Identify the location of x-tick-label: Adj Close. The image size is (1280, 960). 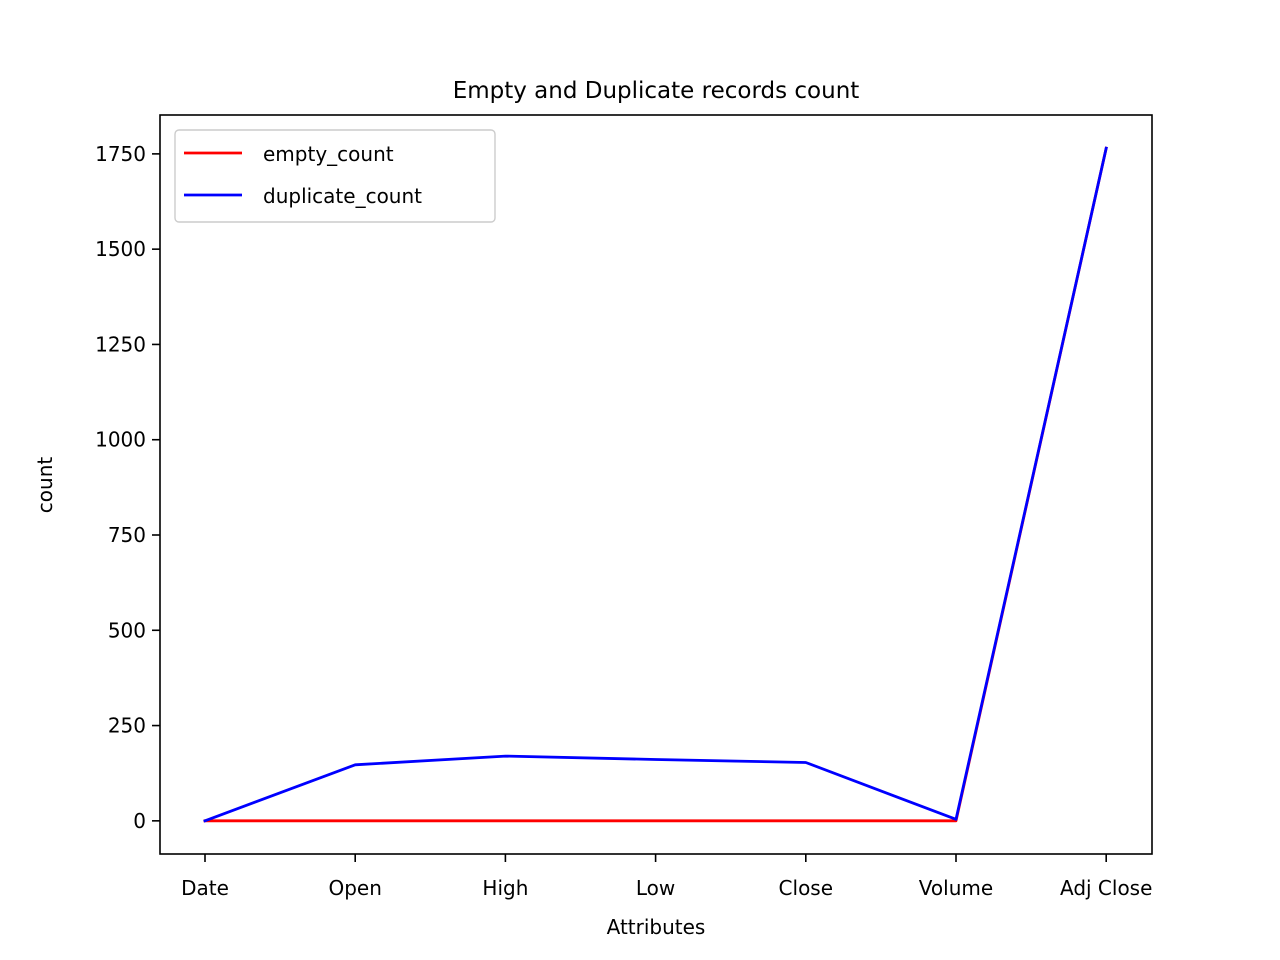
(1106, 888).